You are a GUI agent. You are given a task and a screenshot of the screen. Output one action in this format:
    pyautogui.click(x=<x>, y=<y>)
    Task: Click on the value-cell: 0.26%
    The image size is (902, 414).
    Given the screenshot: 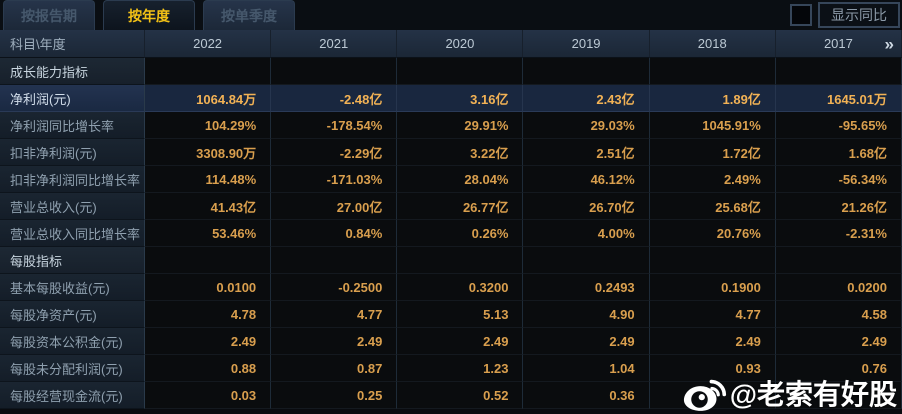 What is the action you would take?
    pyautogui.click(x=460, y=233)
    